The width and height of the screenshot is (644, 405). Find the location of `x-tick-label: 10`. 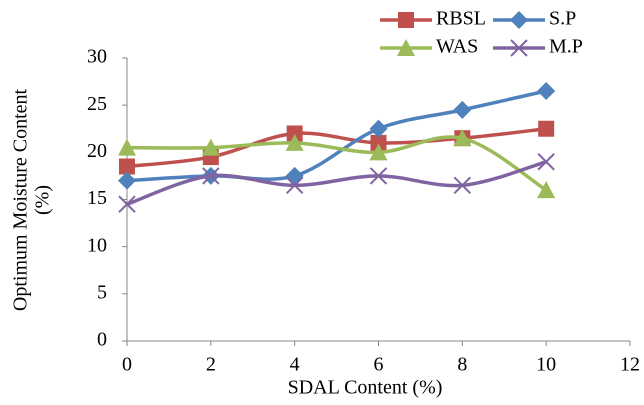

x-tick-label: 10 is located at coordinates (546, 365).